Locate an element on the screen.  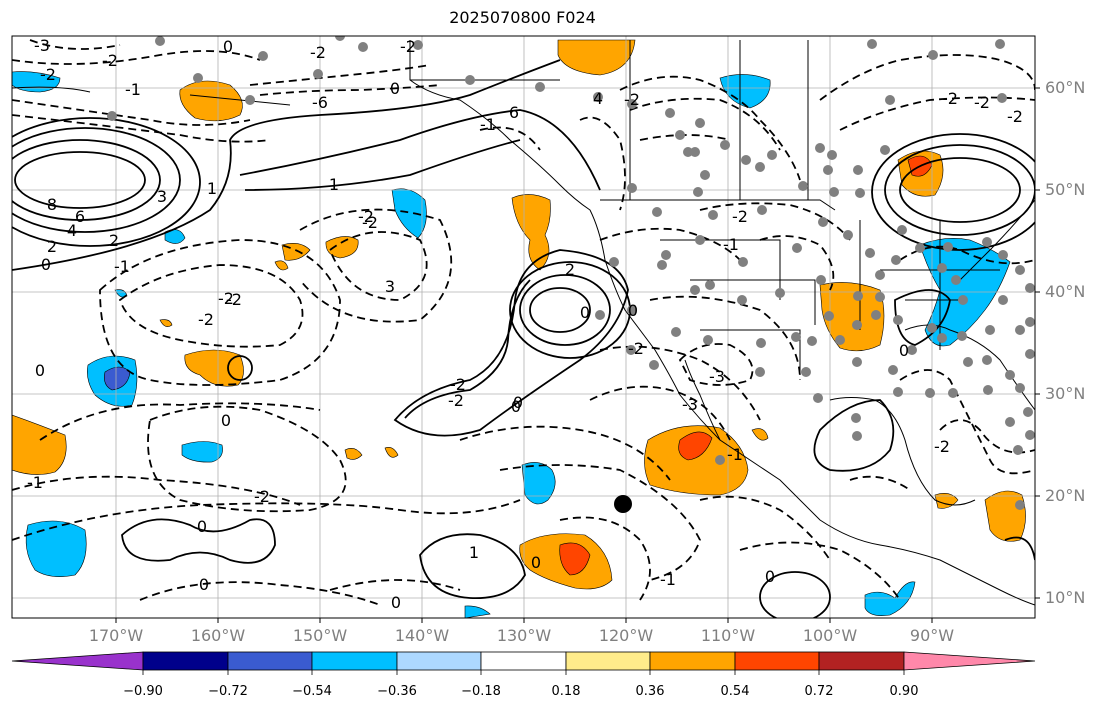
colorbar-label: 0.54 is located at coordinates (735, 691).